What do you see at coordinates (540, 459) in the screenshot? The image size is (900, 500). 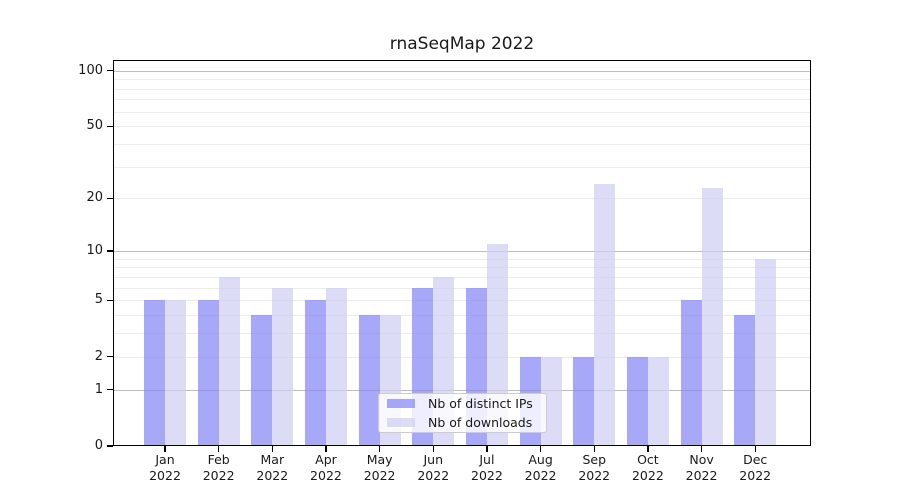 I see `x-tick-month: Aug` at bounding box center [540, 459].